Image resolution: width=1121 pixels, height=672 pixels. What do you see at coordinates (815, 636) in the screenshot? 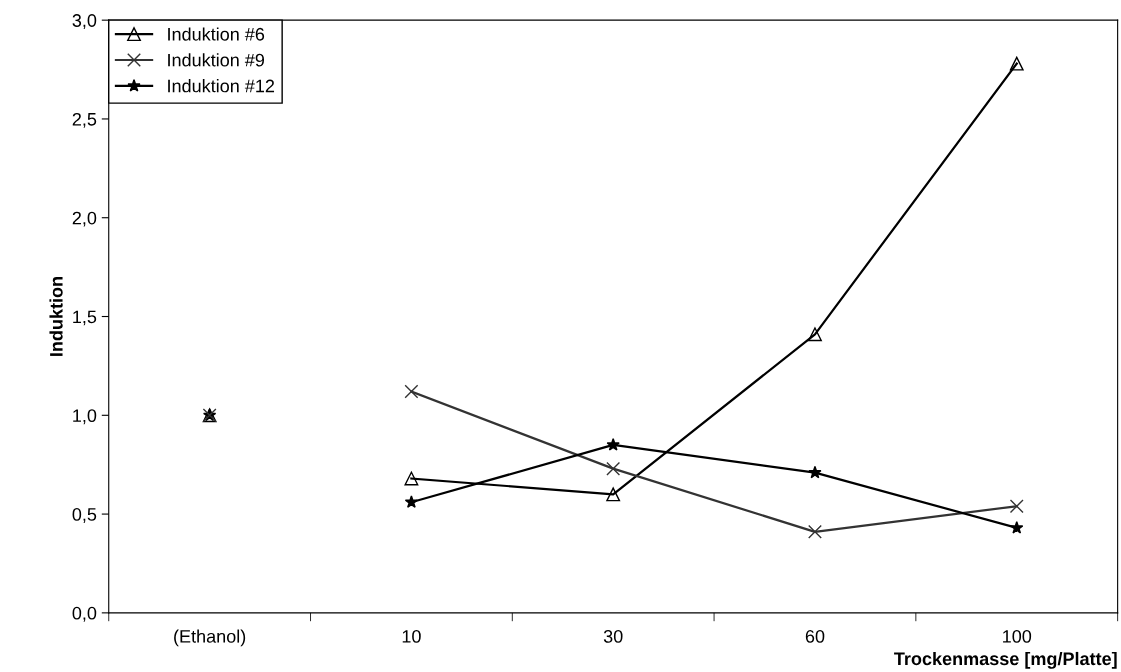
I see `x-tick-label: 60` at bounding box center [815, 636].